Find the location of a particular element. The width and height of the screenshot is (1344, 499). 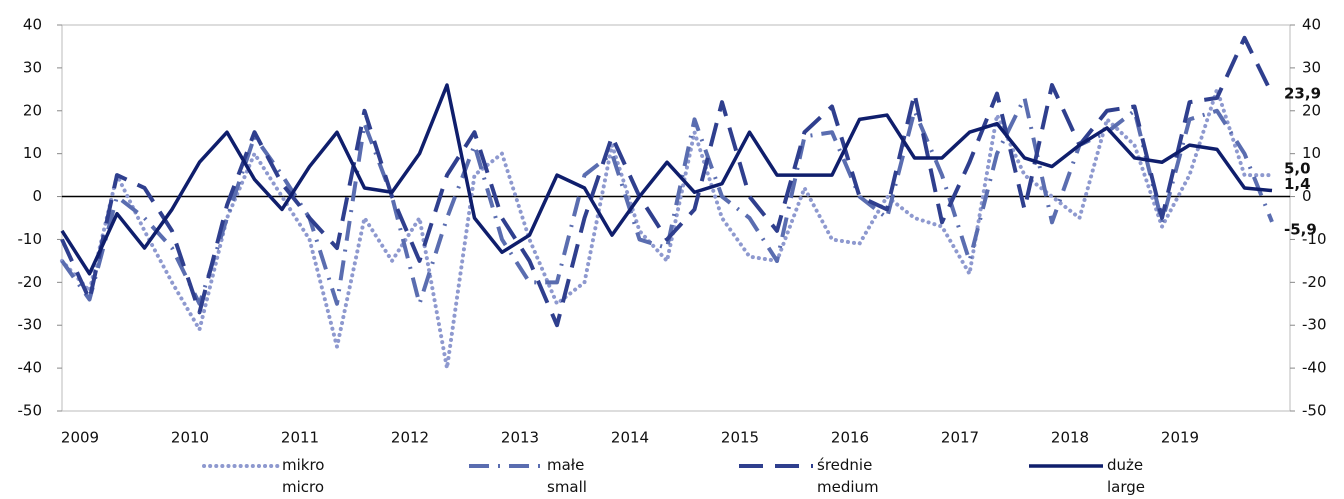

y-tick-label: 30 is located at coordinates (32, 67).